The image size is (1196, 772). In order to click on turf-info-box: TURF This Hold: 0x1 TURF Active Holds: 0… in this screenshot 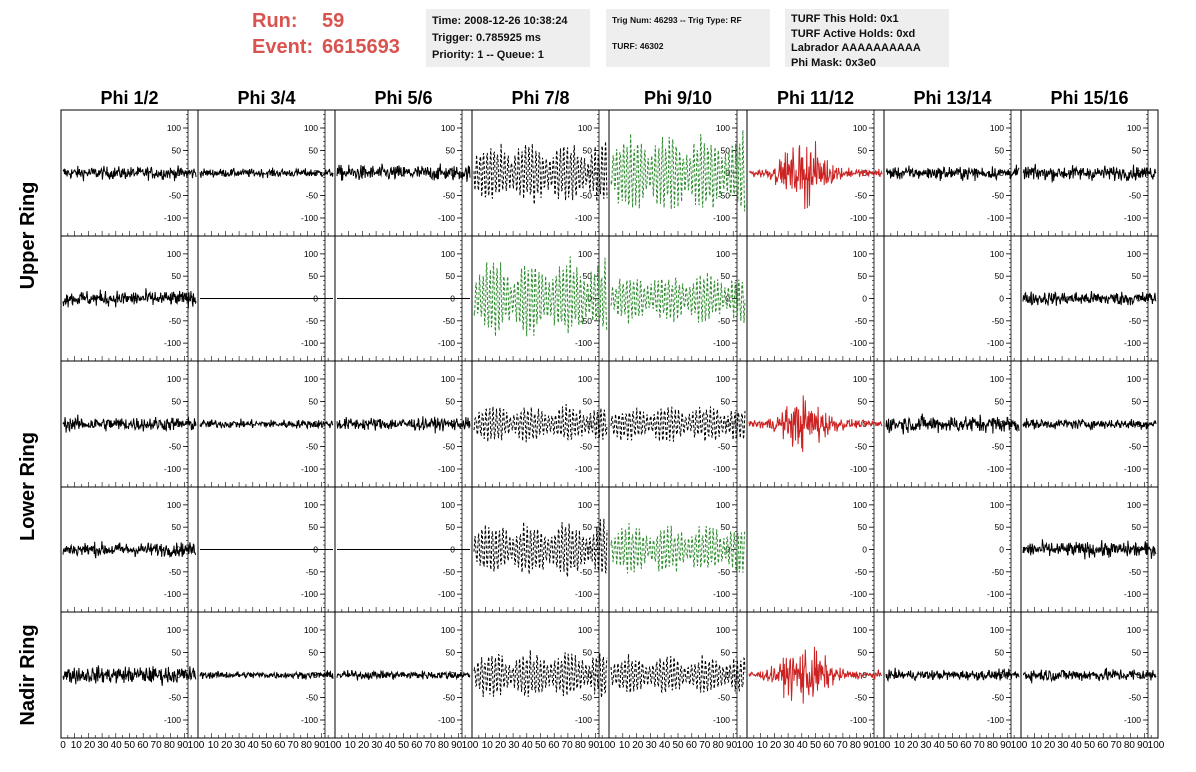, I will do `click(867, 39)`.